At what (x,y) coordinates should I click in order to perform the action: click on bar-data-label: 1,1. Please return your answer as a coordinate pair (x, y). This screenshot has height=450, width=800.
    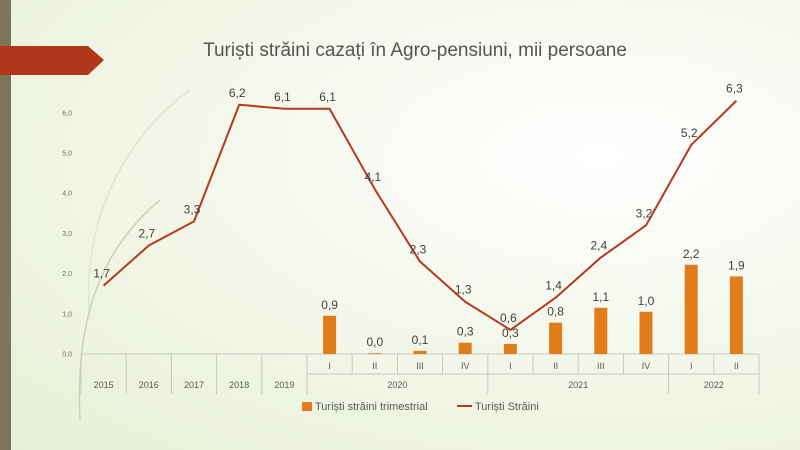
    Looking at the image, I should click on (600, 297).